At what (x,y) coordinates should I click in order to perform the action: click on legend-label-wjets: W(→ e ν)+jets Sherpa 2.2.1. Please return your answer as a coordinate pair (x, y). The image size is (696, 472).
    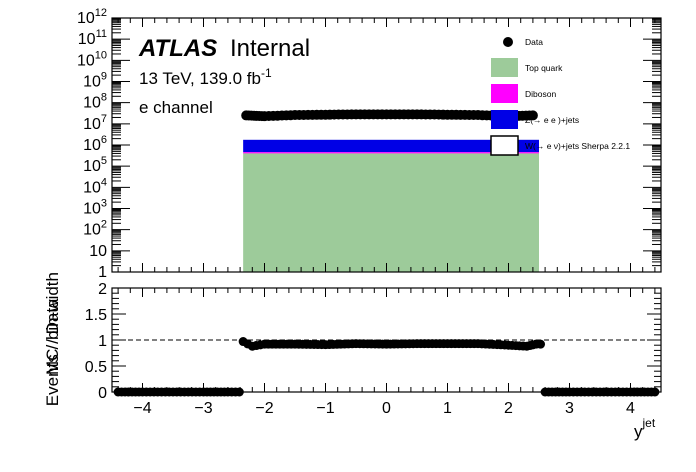
    Looking at the image, I should click on (577, 146).